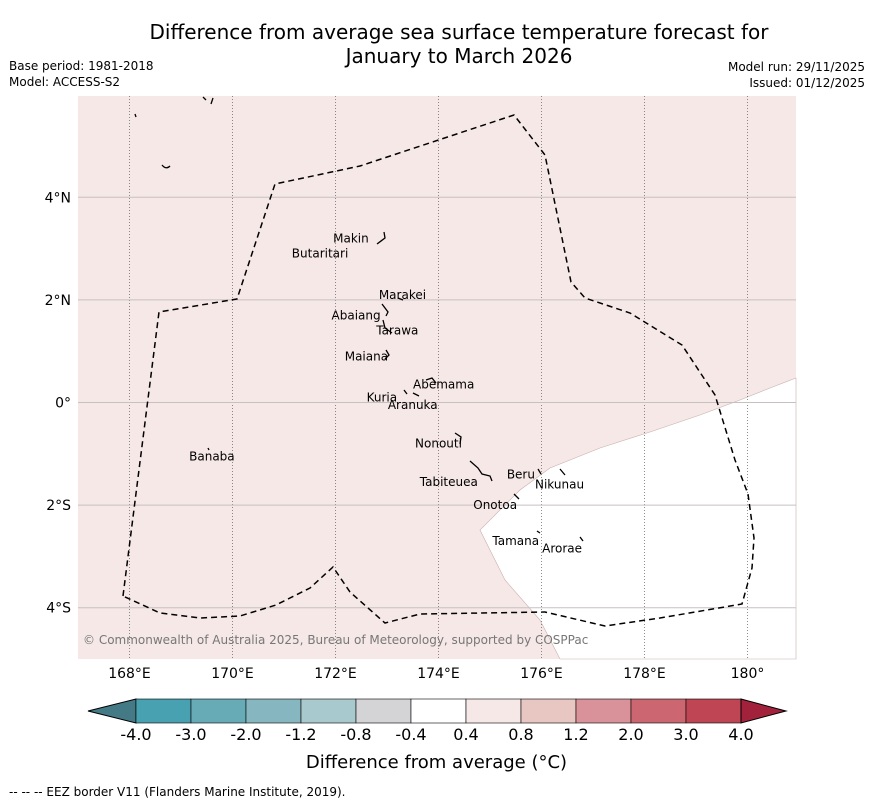 The width and height of the screenshot is (873, 804). Describe the element at coordinates (764, 711) in the screenshot. I see `colorbar-extend-high` at that location.